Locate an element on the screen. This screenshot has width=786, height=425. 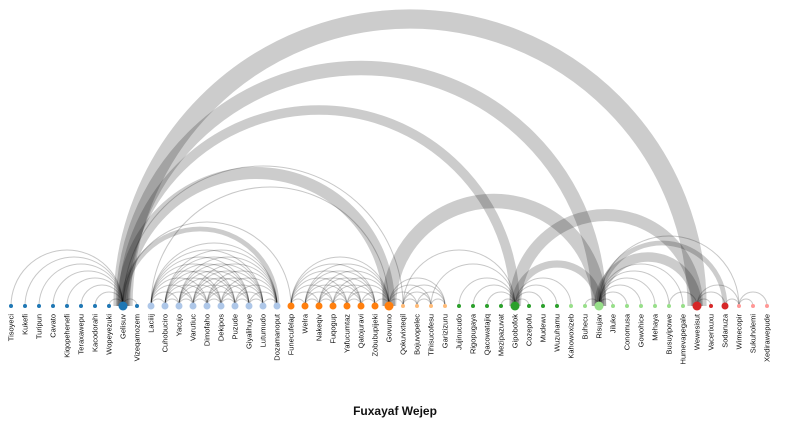
node-label: Kacodorahi is located at coordinates (95, 333).